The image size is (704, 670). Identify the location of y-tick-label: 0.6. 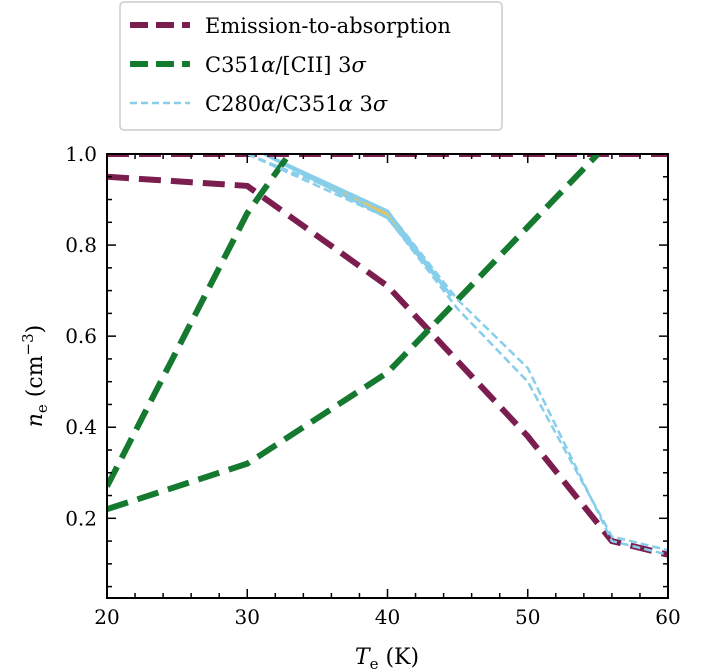
(81, 336).